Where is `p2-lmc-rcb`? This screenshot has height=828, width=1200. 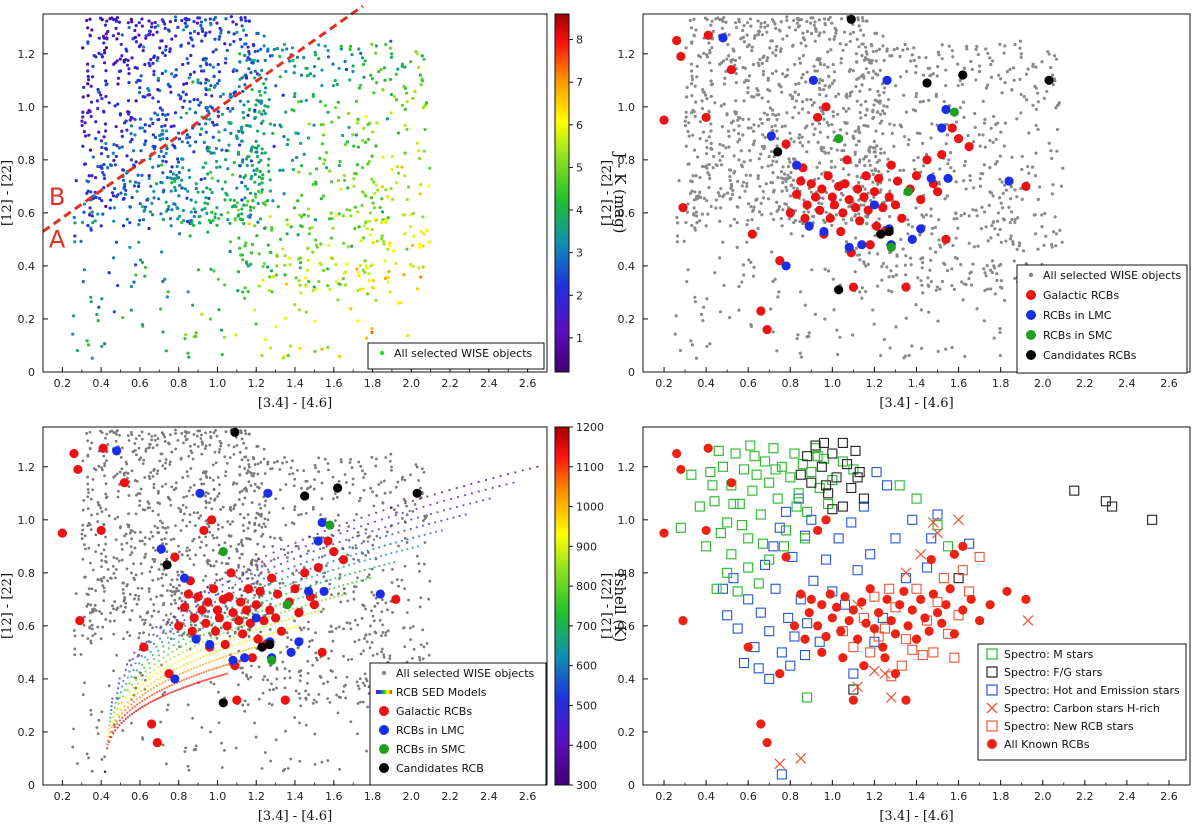 p2-lmc-rcb is located at coordinates (946, 109).